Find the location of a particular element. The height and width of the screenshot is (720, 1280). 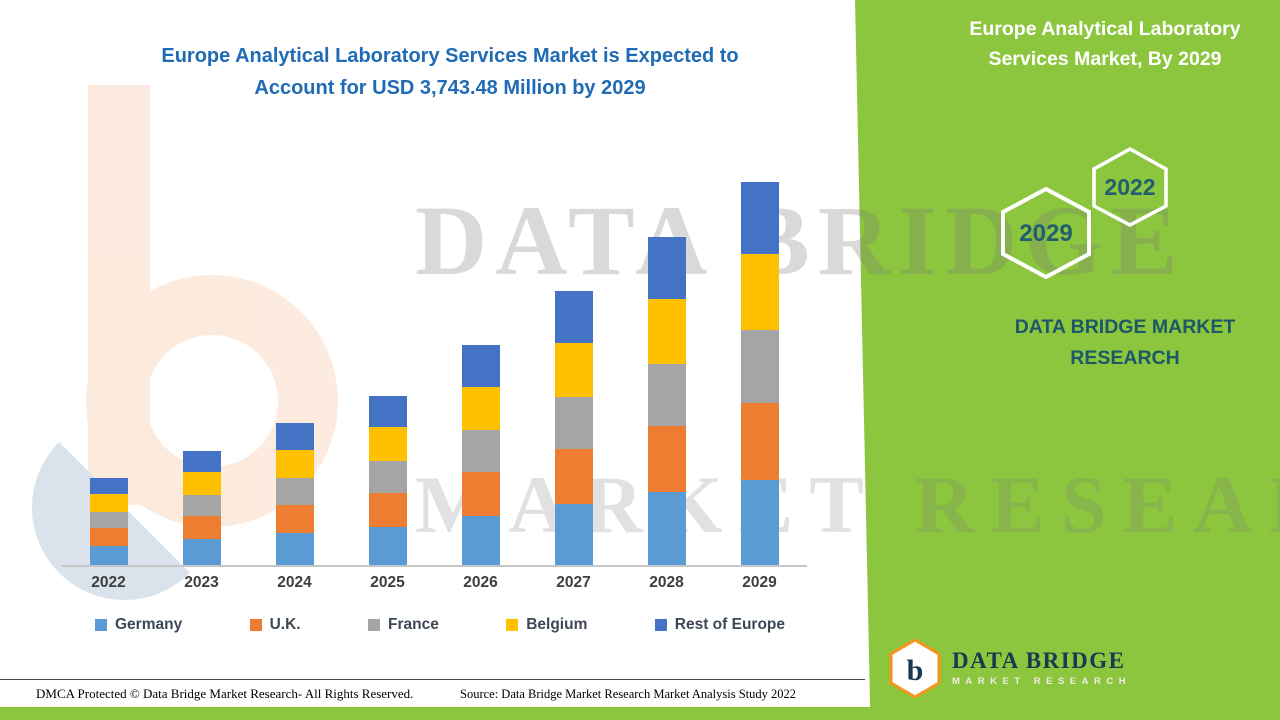

dbmr-logo-emblem: b is located at coordinates (915, 668).